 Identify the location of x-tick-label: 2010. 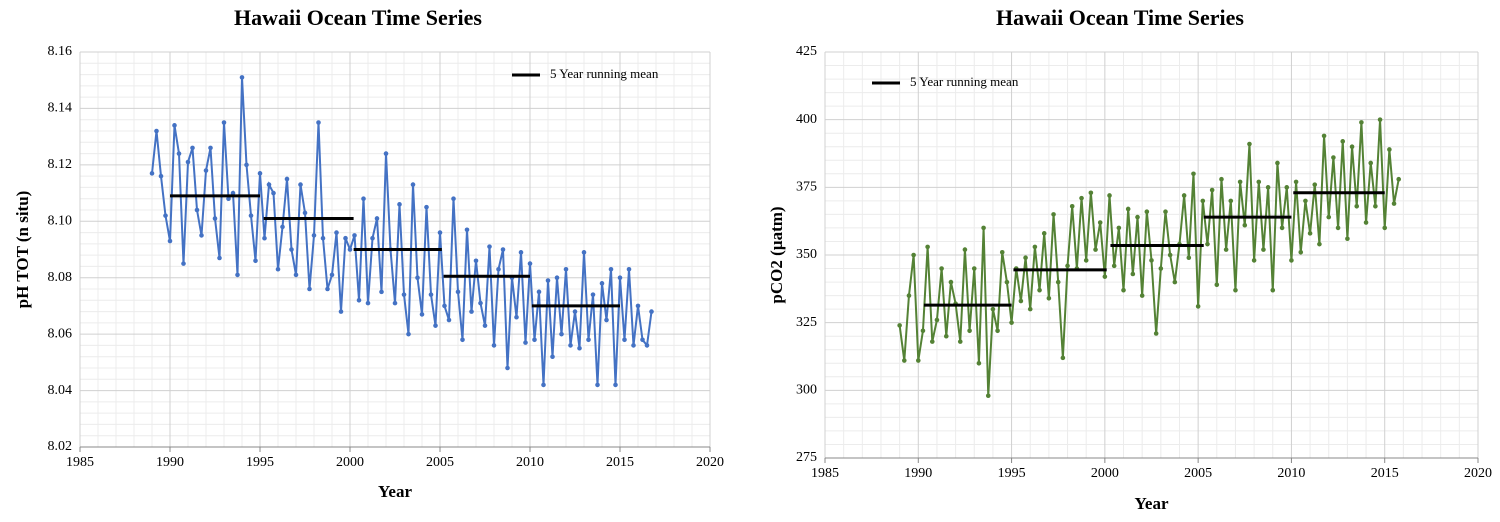
(1291, 473).